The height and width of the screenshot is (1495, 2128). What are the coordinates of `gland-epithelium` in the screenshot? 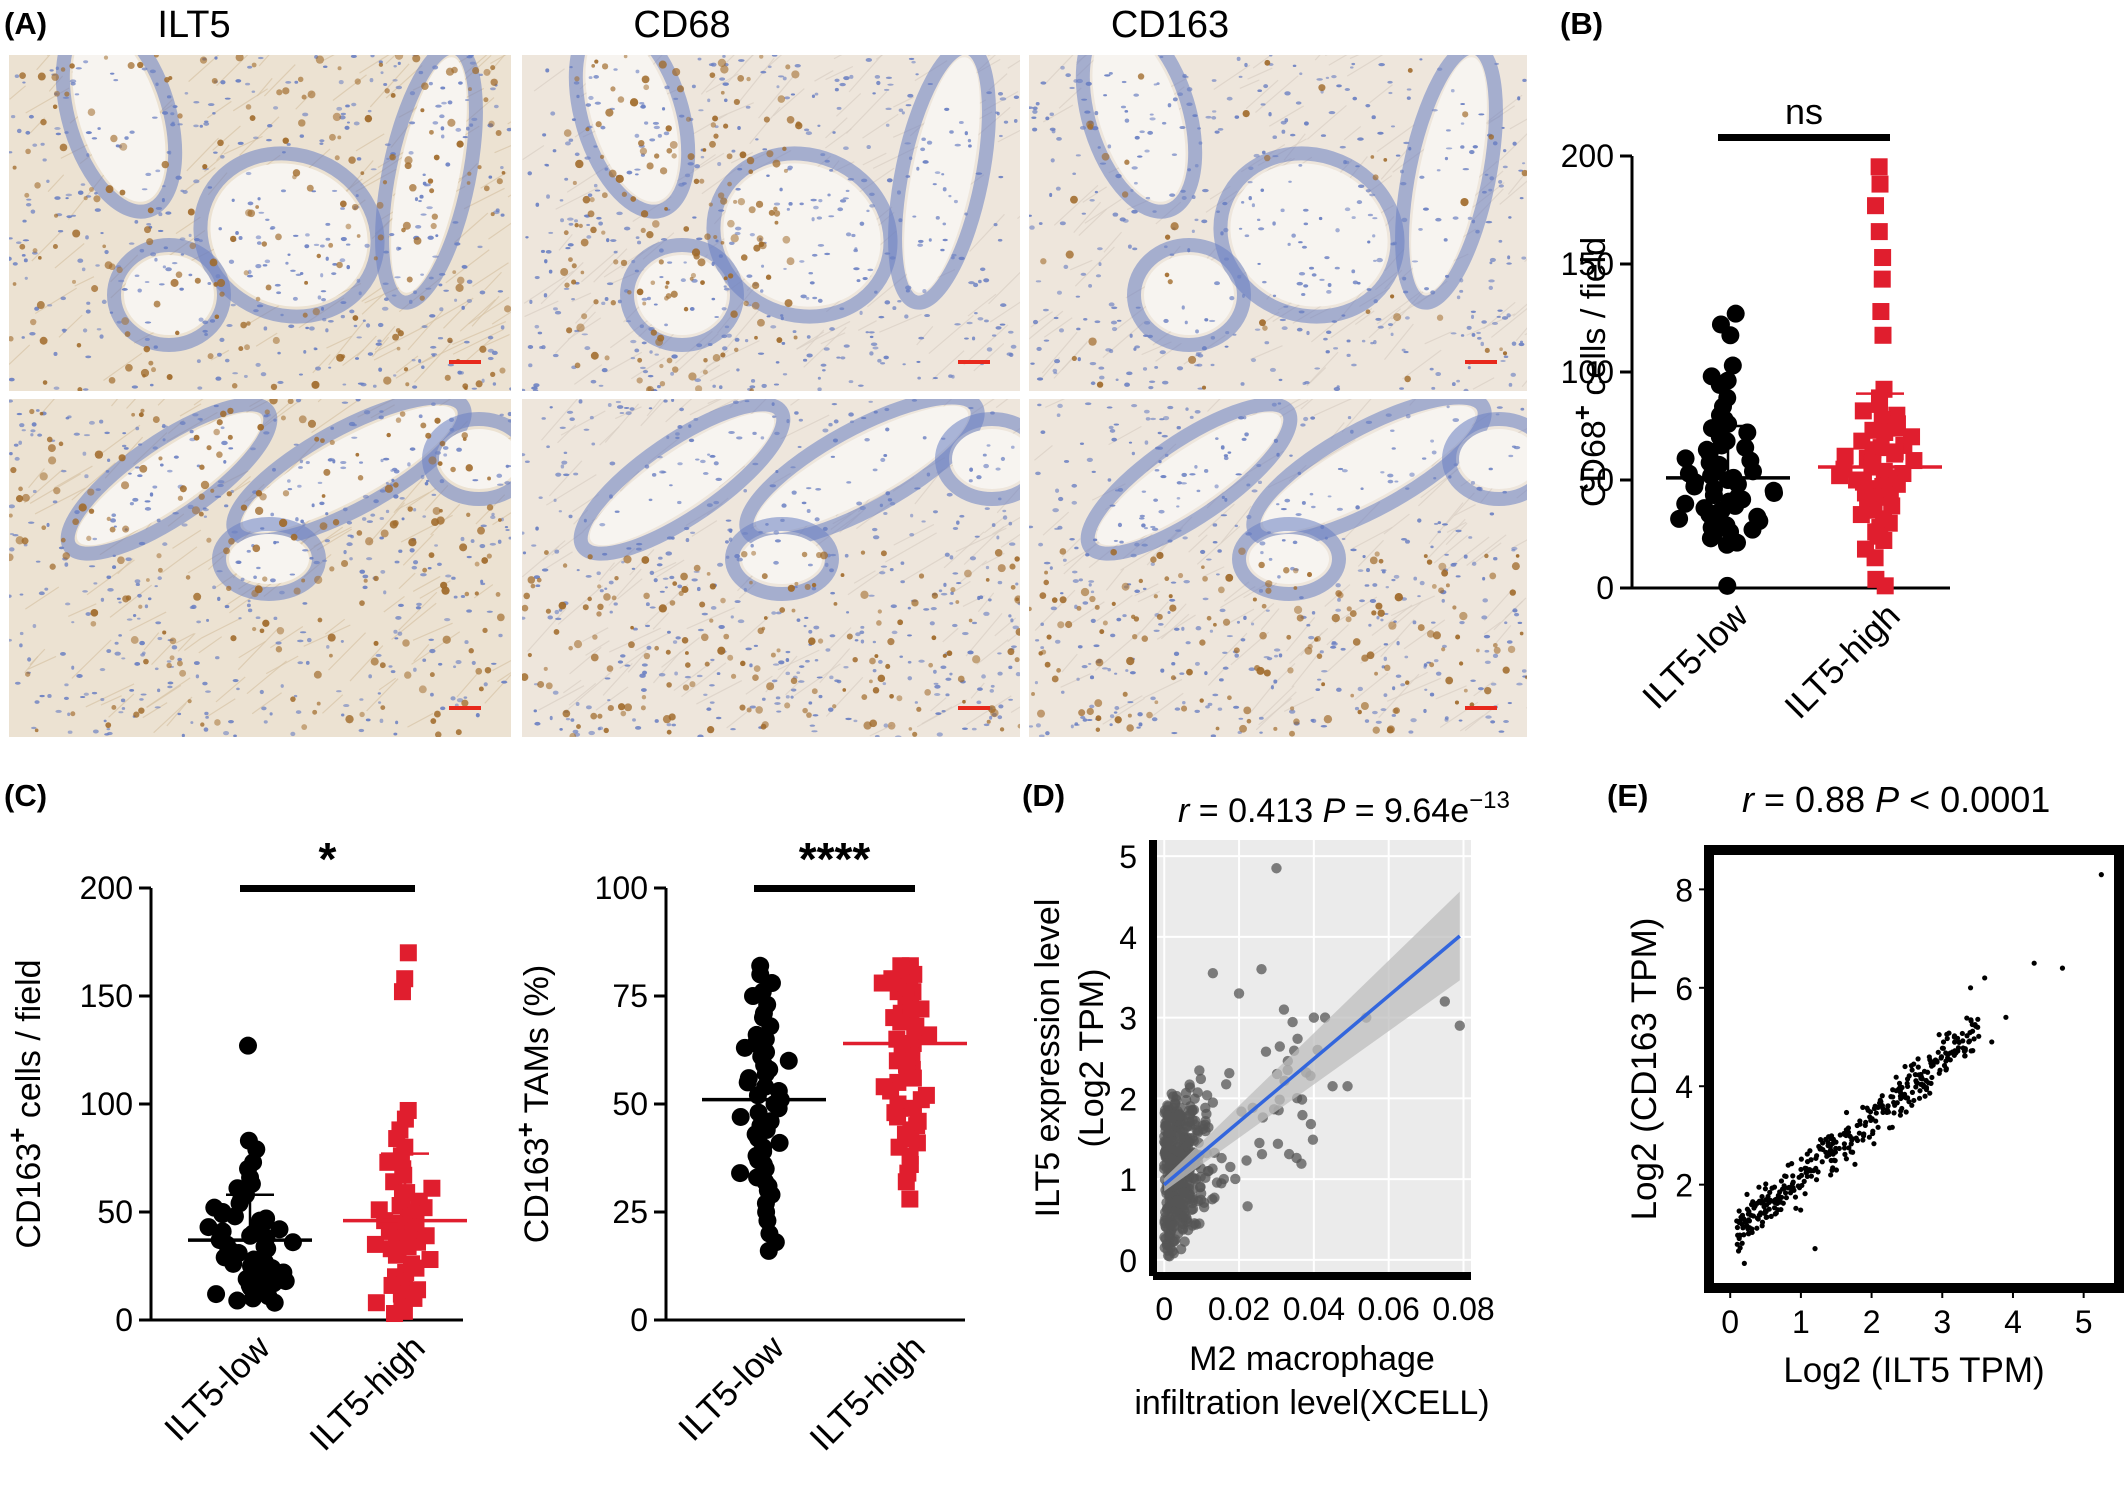 It's located at (802, 235).